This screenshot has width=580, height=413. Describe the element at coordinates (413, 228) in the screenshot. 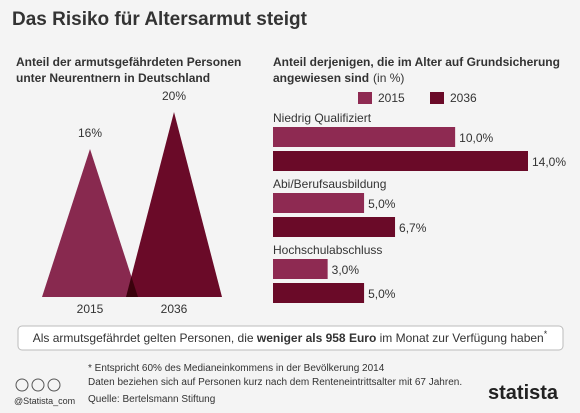

I see `value-label: 6,7%` at that location.